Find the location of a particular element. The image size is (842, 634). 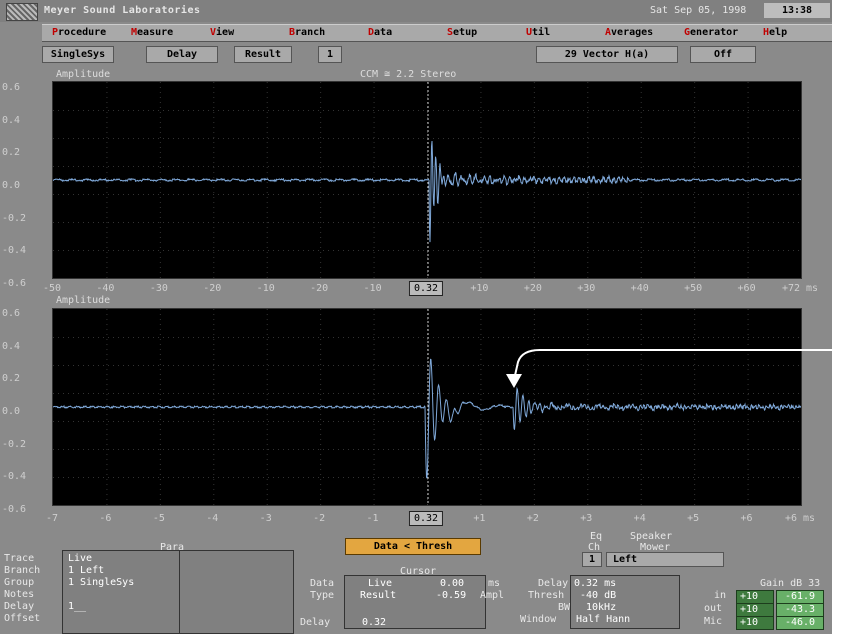

menu-measure: Measure is located at coordinates (152, 32).